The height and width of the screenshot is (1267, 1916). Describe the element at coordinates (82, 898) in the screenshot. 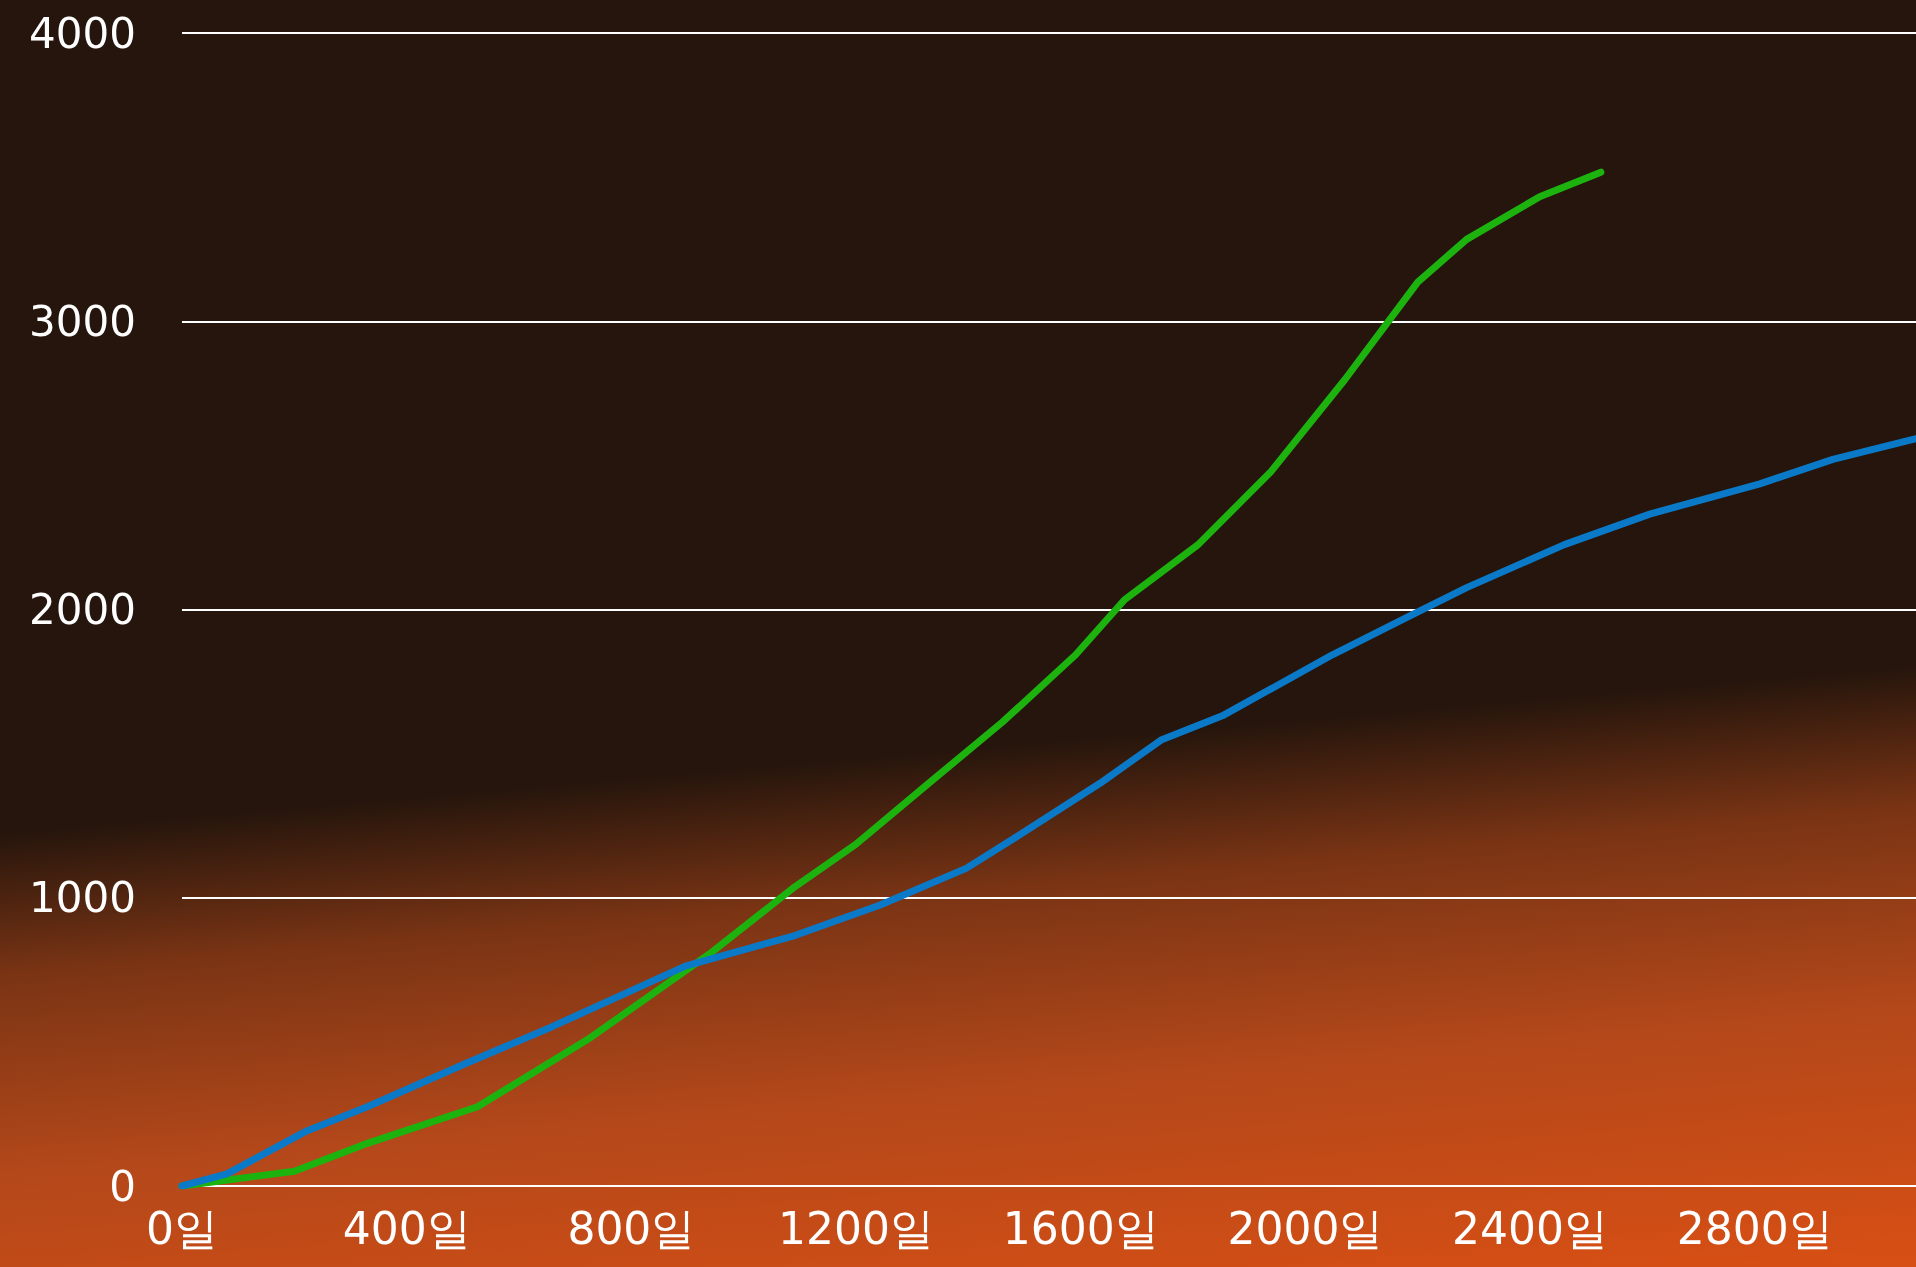

I see `y-tick-label: 1000` at that location.